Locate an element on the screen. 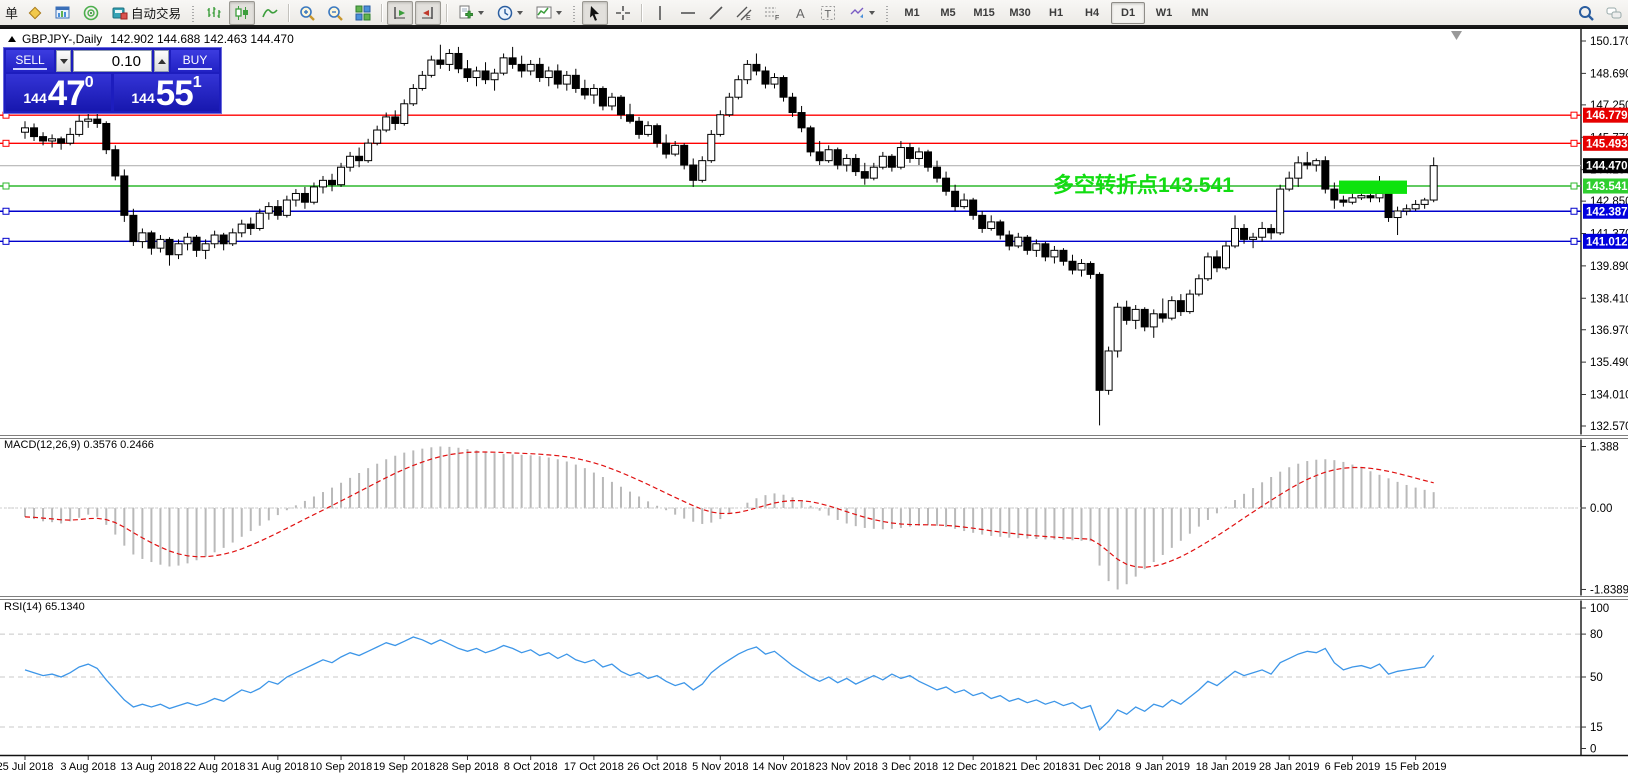 The width and height of the screenshot is (1628, 773). timeframe-h4-button: H4 is located at coordinates (1092, 12).